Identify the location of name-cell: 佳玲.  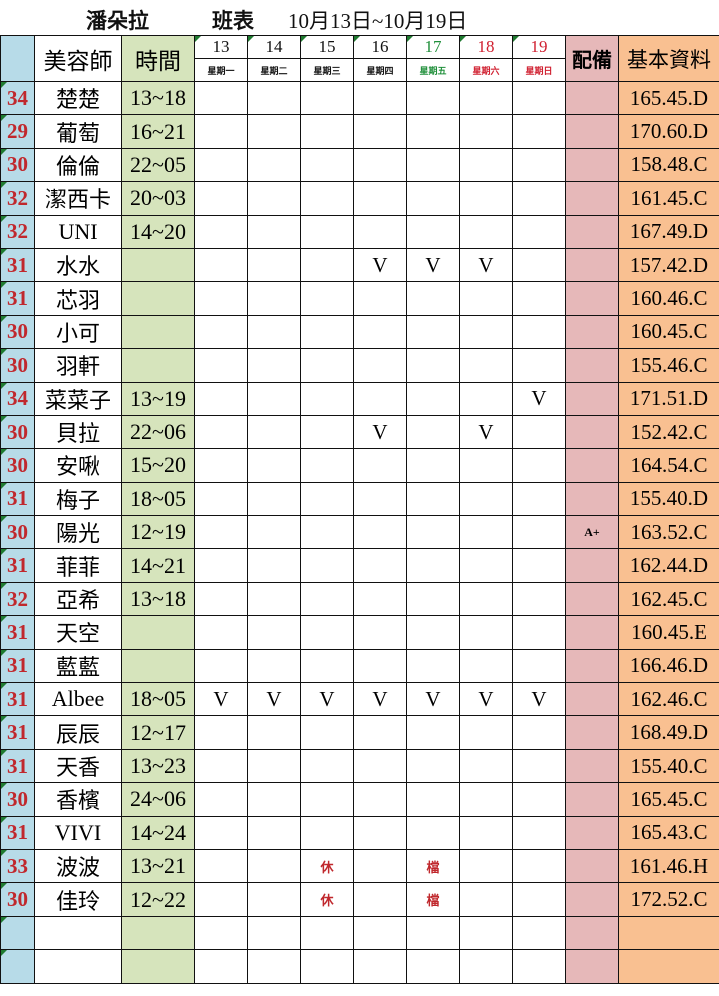
(78, 899).